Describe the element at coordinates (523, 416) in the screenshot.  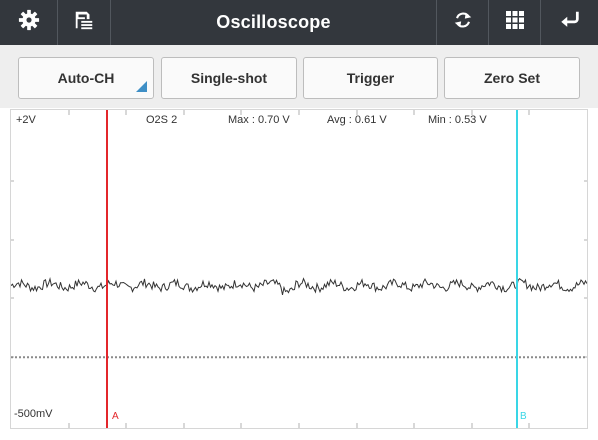
I see `cursor-b-label: B` at that location.